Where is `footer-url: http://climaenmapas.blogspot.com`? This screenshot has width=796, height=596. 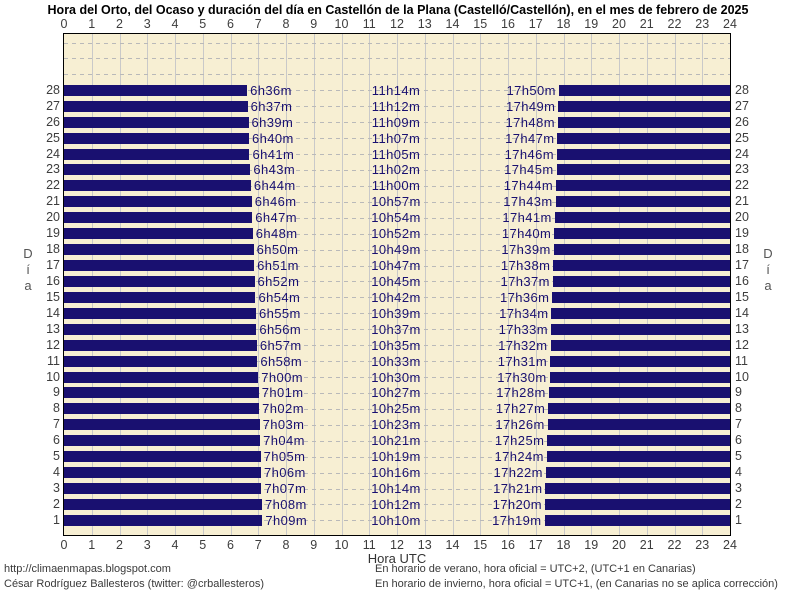 footer-url: http://climaenmapas.blogspot.com is located at coordinates (87, 569).